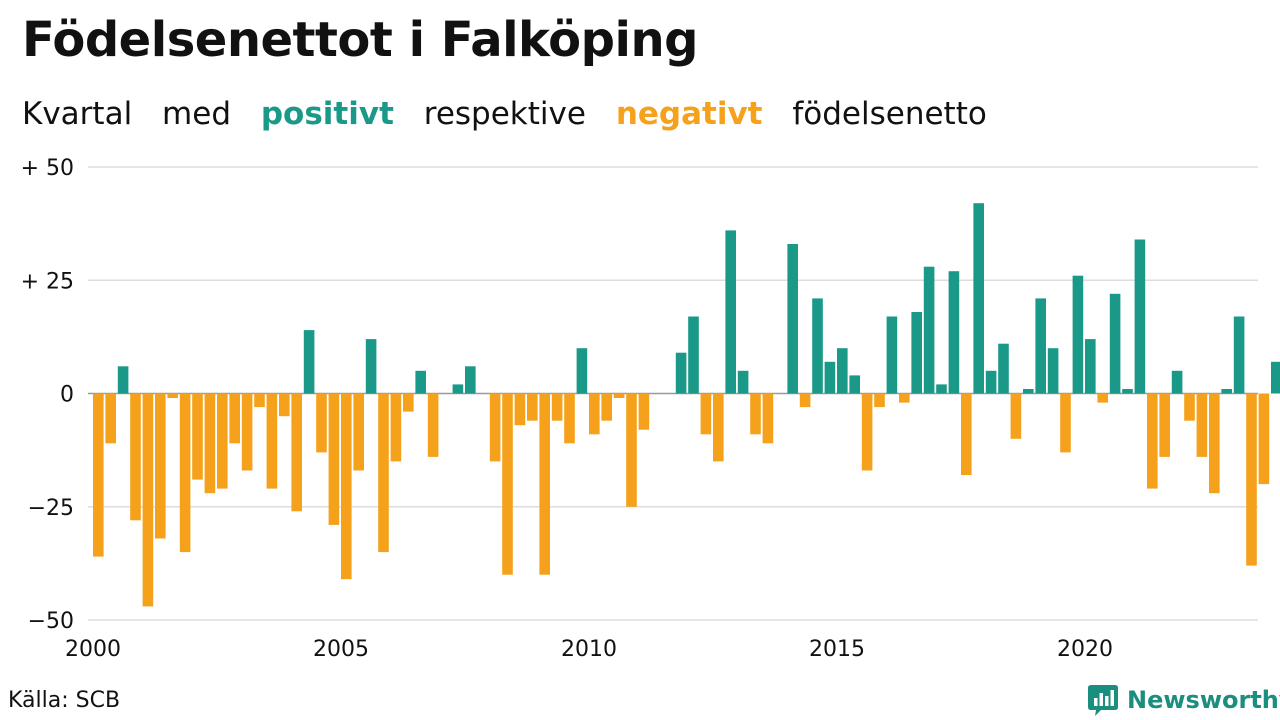 The width and height of the screenshot is (1280, 720). What do you see at coordinates (589, 649) in the screenshot?
I see `x-tick-label: 2010` at bounding box center [589, 649].